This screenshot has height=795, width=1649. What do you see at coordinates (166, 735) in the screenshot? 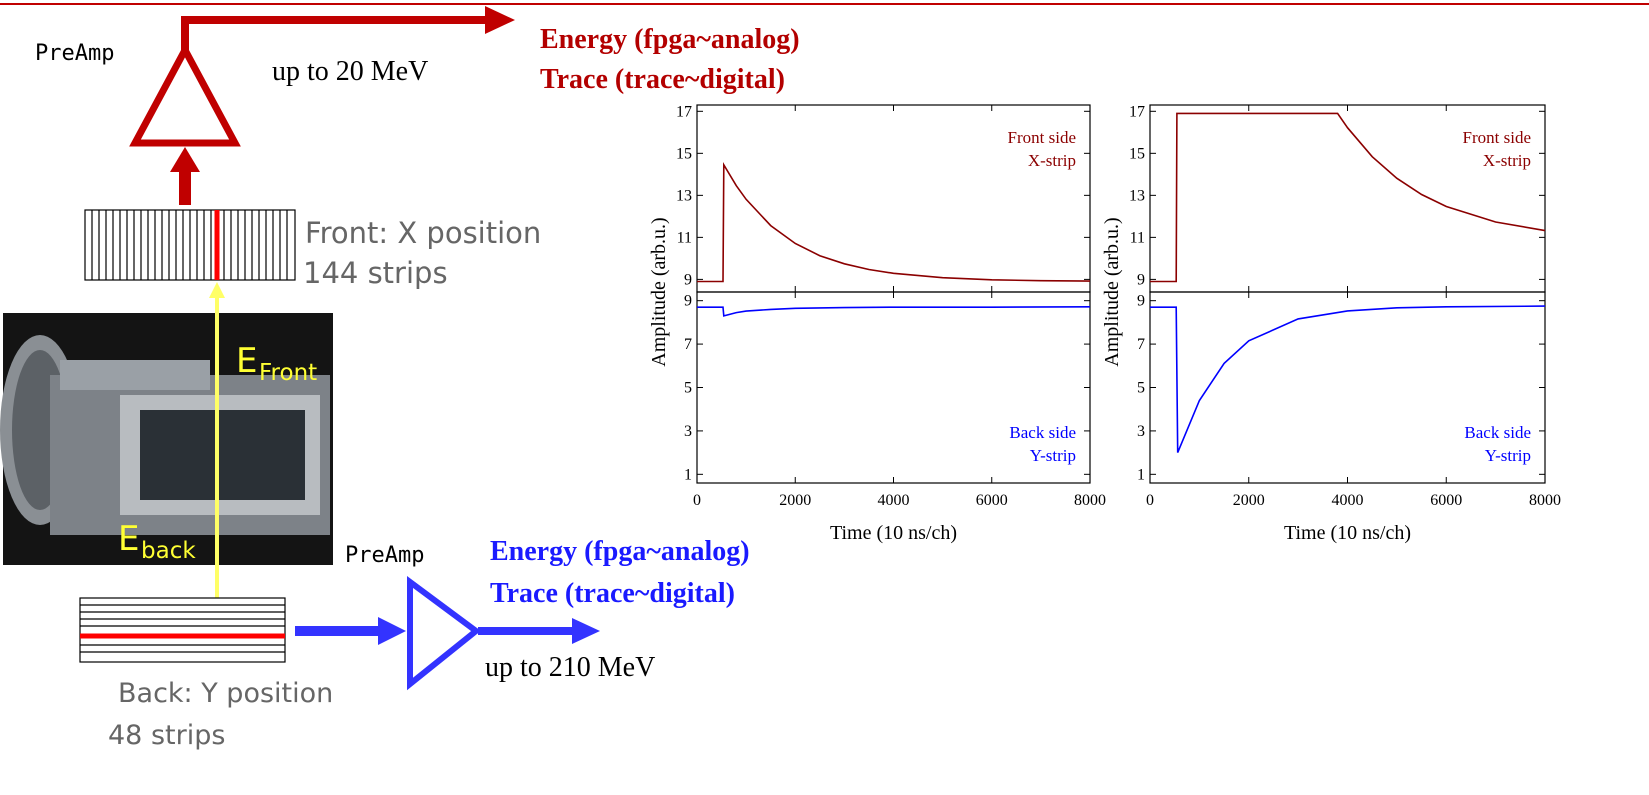
I see `label: 48 strips` at bounding box center [166, 735].